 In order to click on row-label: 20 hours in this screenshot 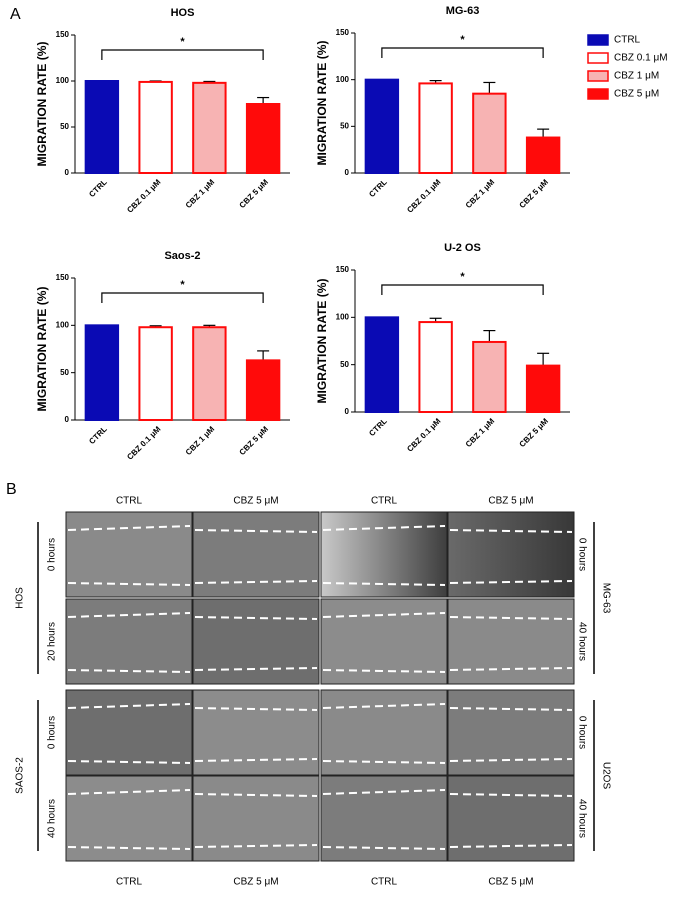, I will do `click(52, 641)`.